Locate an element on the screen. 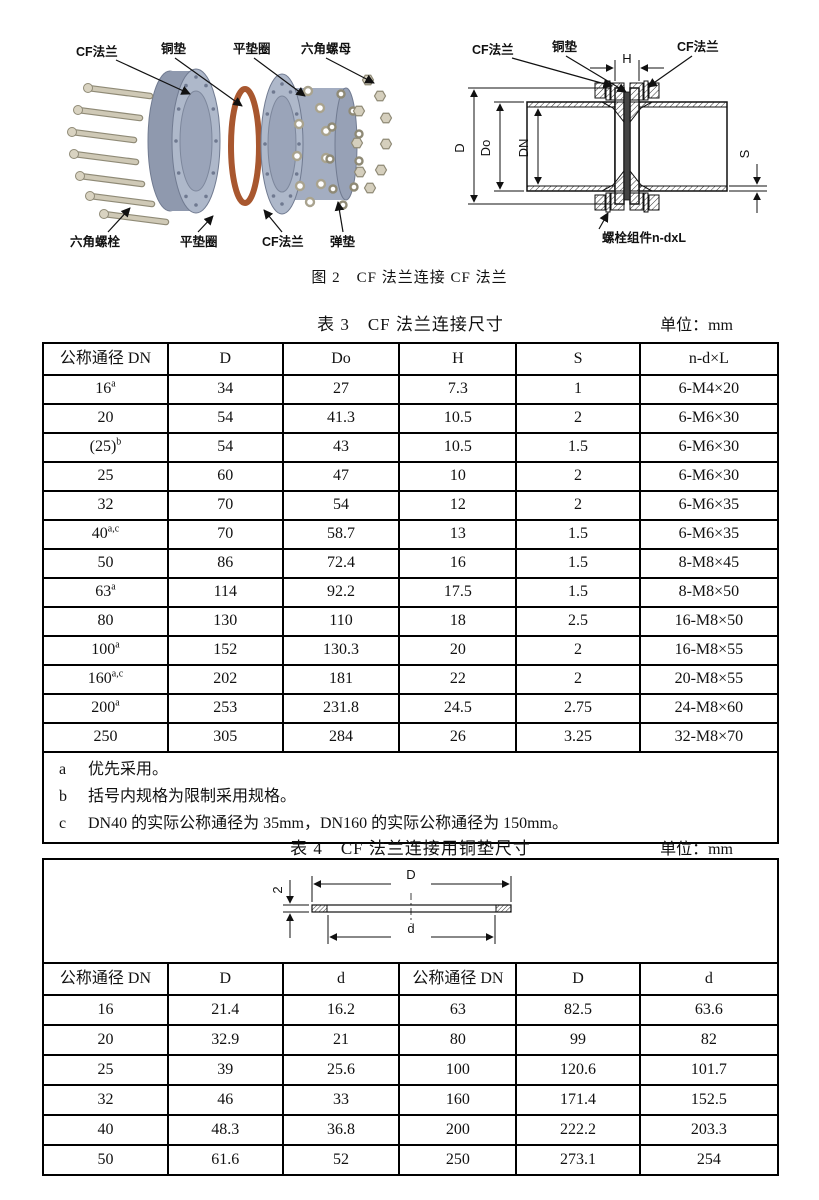 This screenshot has height=1200, width=819. column-header: D is located at coordinates (578, 979).